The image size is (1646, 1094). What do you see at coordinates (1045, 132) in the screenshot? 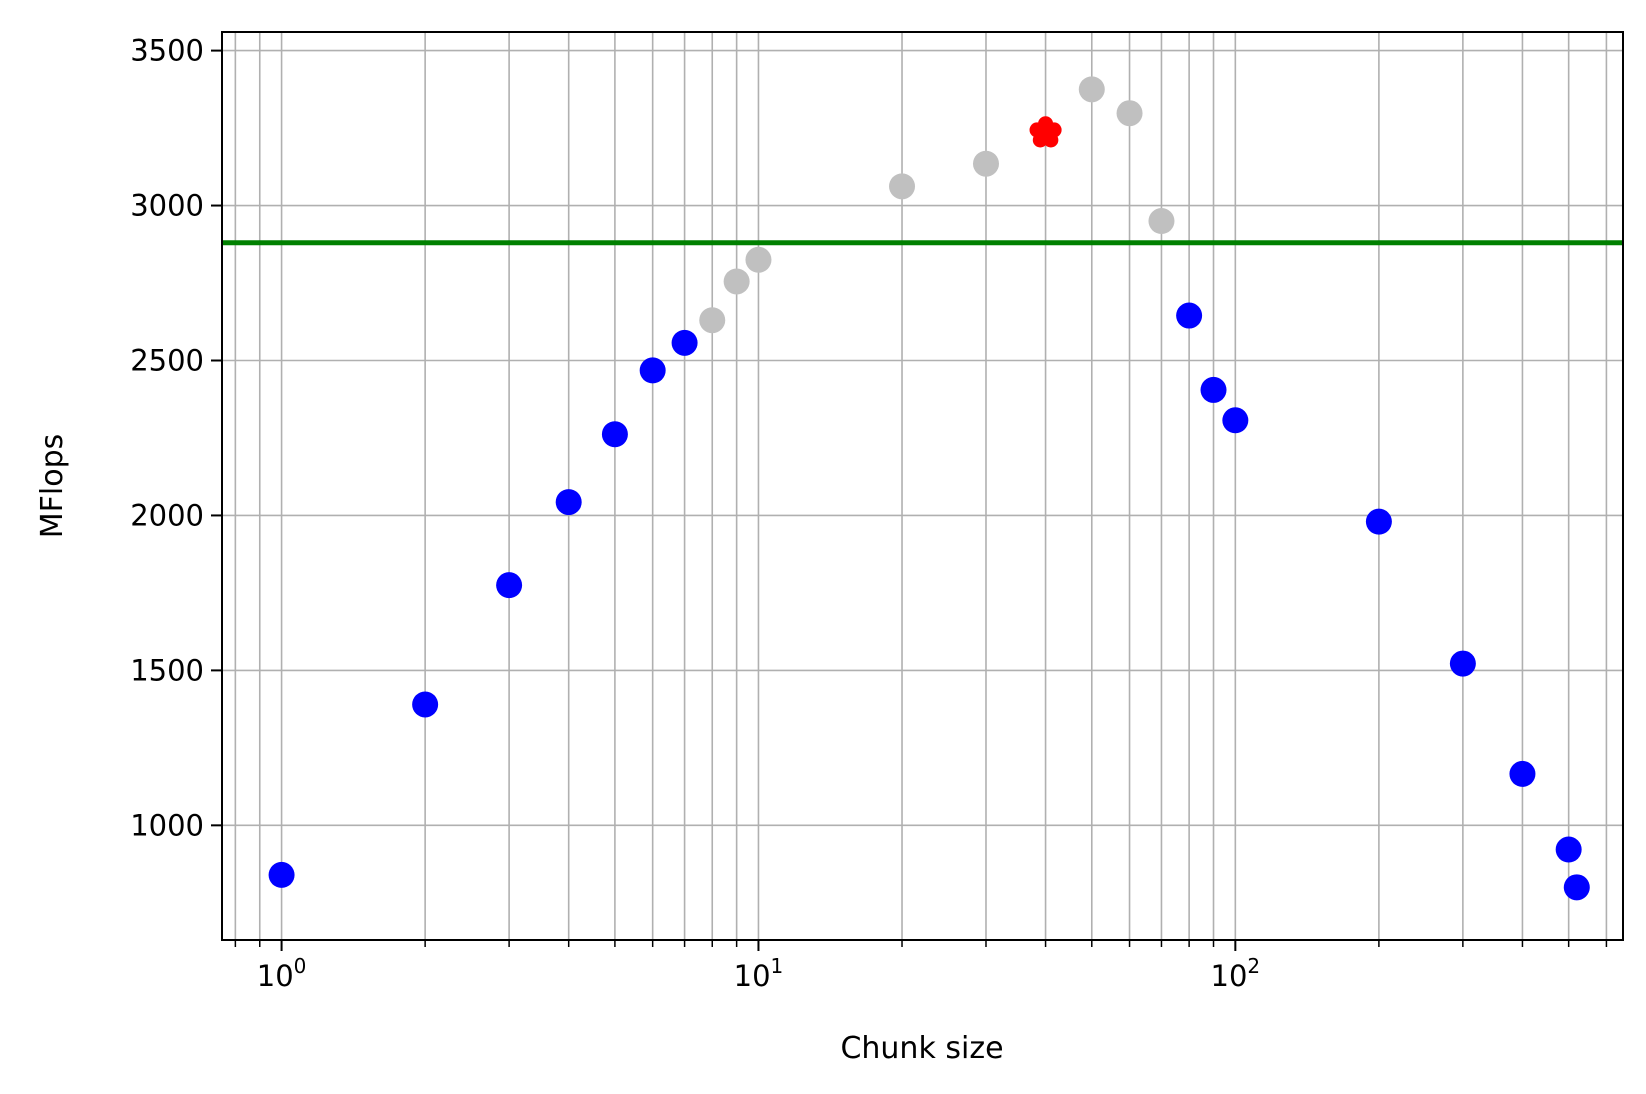
I see `best-point-marker` at bounding box center [1045, 132].